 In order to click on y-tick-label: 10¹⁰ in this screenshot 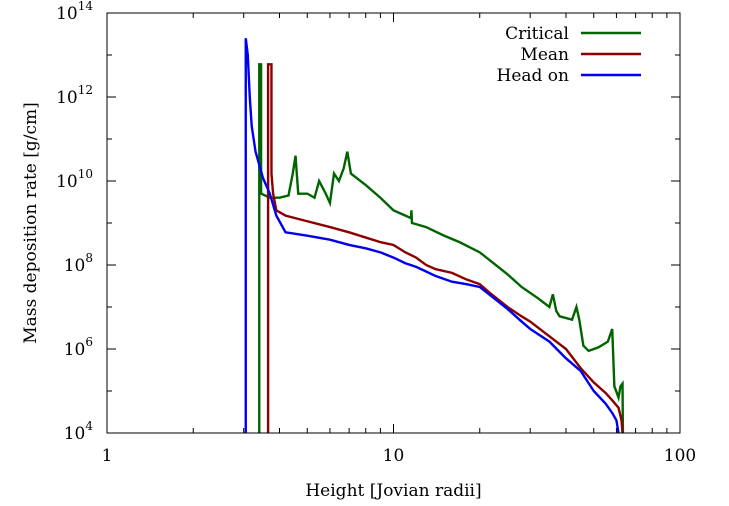, I will do `click(74, 179)`.